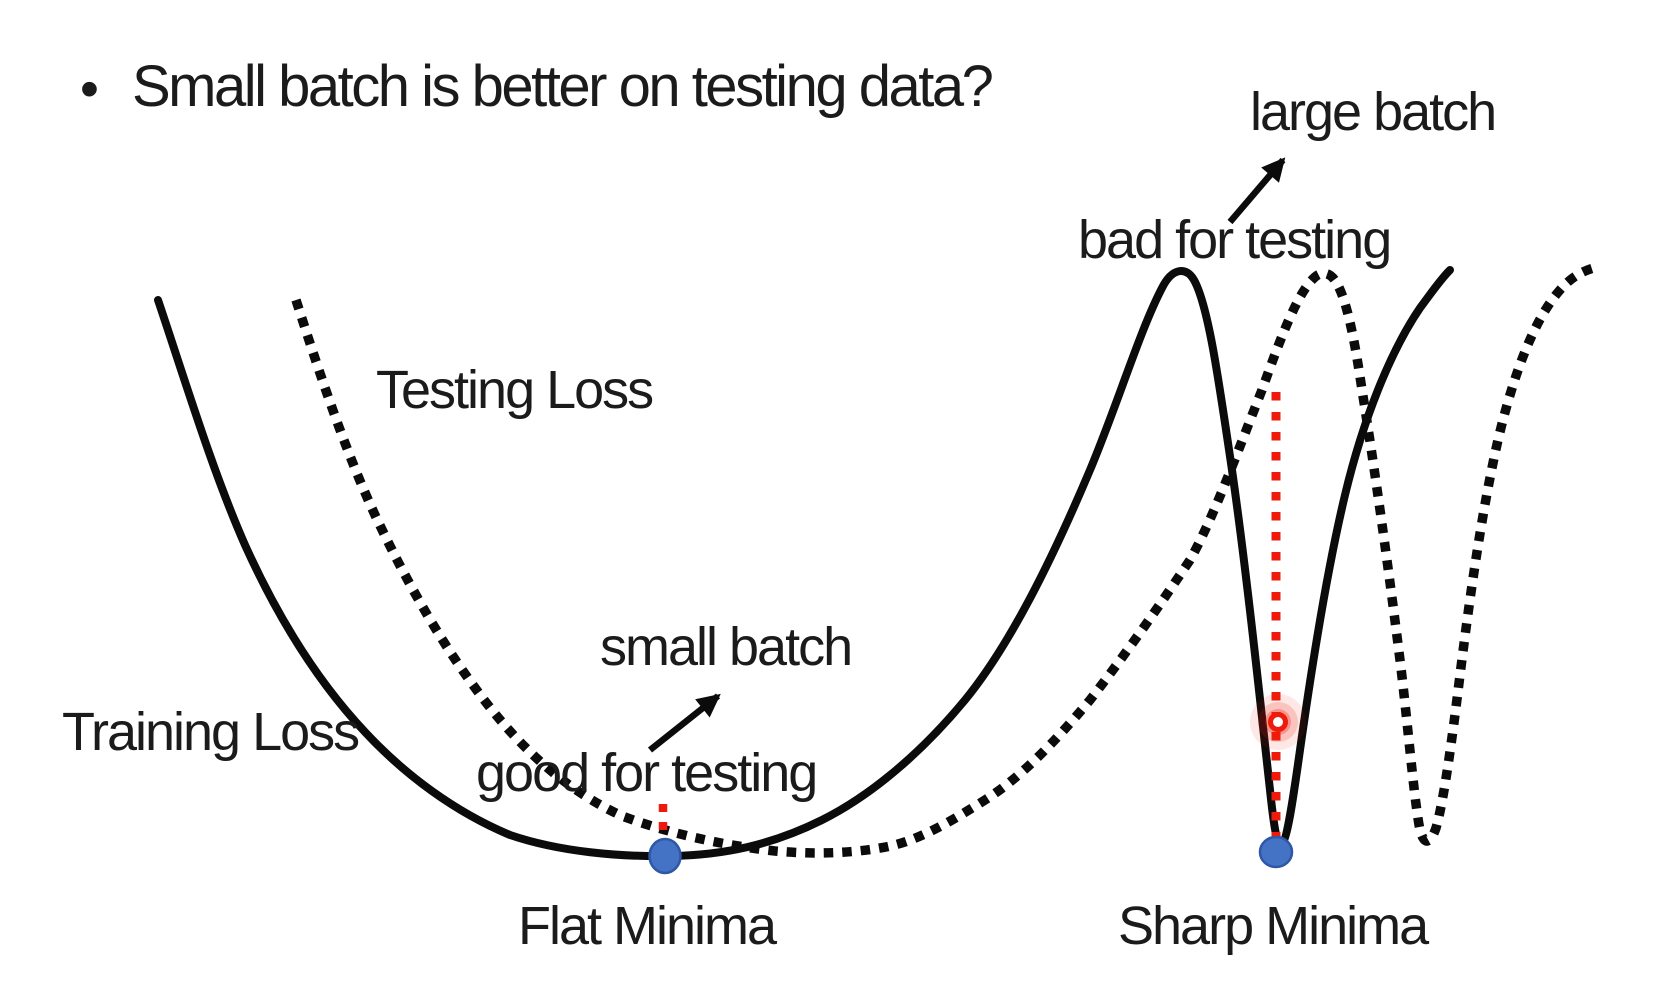  I want to click on large-batch-position-marker, so click(1278, 722).